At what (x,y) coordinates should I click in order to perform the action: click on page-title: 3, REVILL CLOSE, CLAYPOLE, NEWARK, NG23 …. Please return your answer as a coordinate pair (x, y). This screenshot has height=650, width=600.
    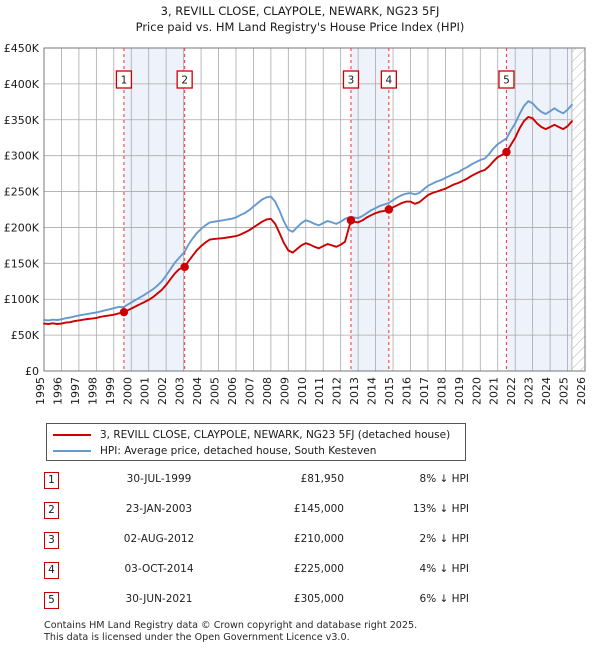
    Looking at the image, I should click on (300, 19).